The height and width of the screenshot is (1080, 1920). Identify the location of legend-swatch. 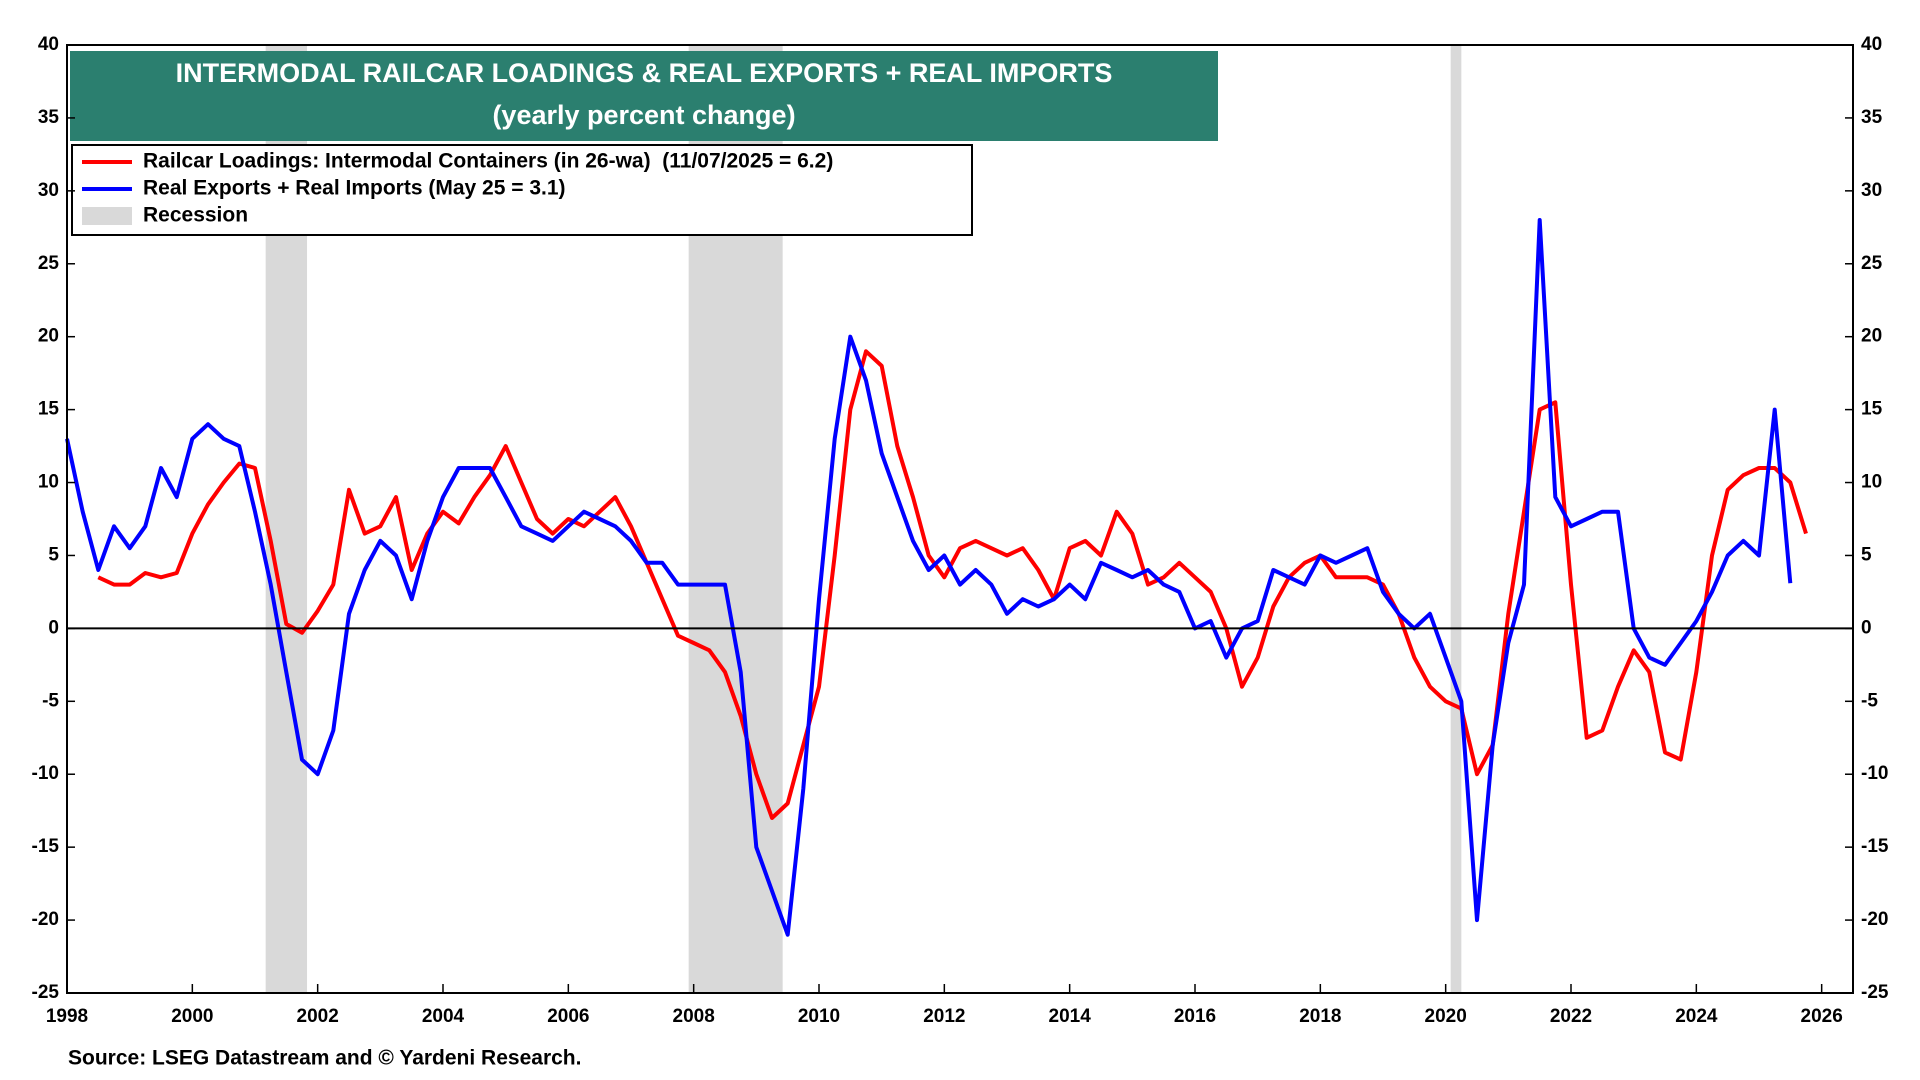
(107, 216).